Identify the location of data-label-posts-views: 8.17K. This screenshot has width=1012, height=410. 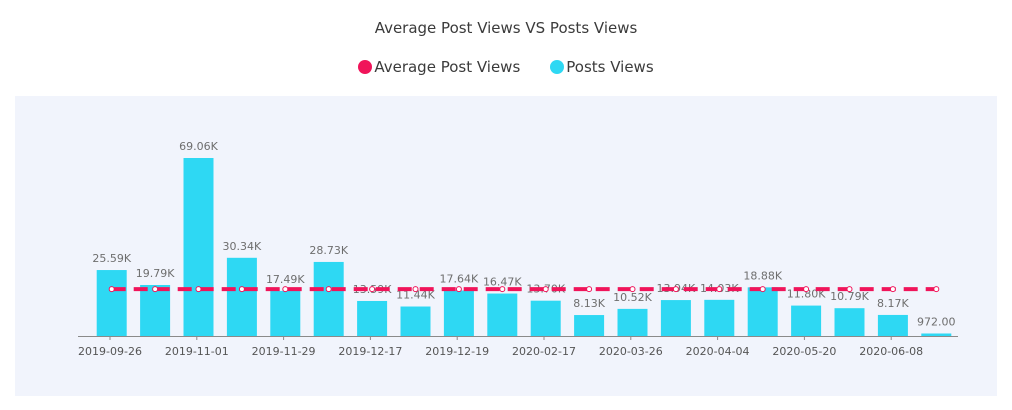
(893, 303).